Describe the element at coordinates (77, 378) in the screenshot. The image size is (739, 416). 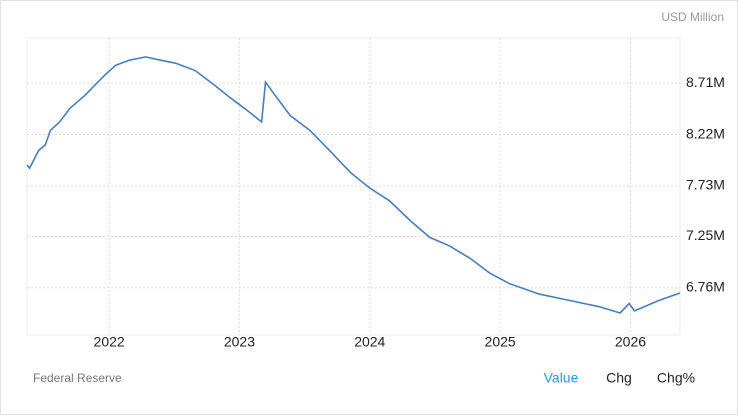
I see `source: Federal Reserve` at that location.